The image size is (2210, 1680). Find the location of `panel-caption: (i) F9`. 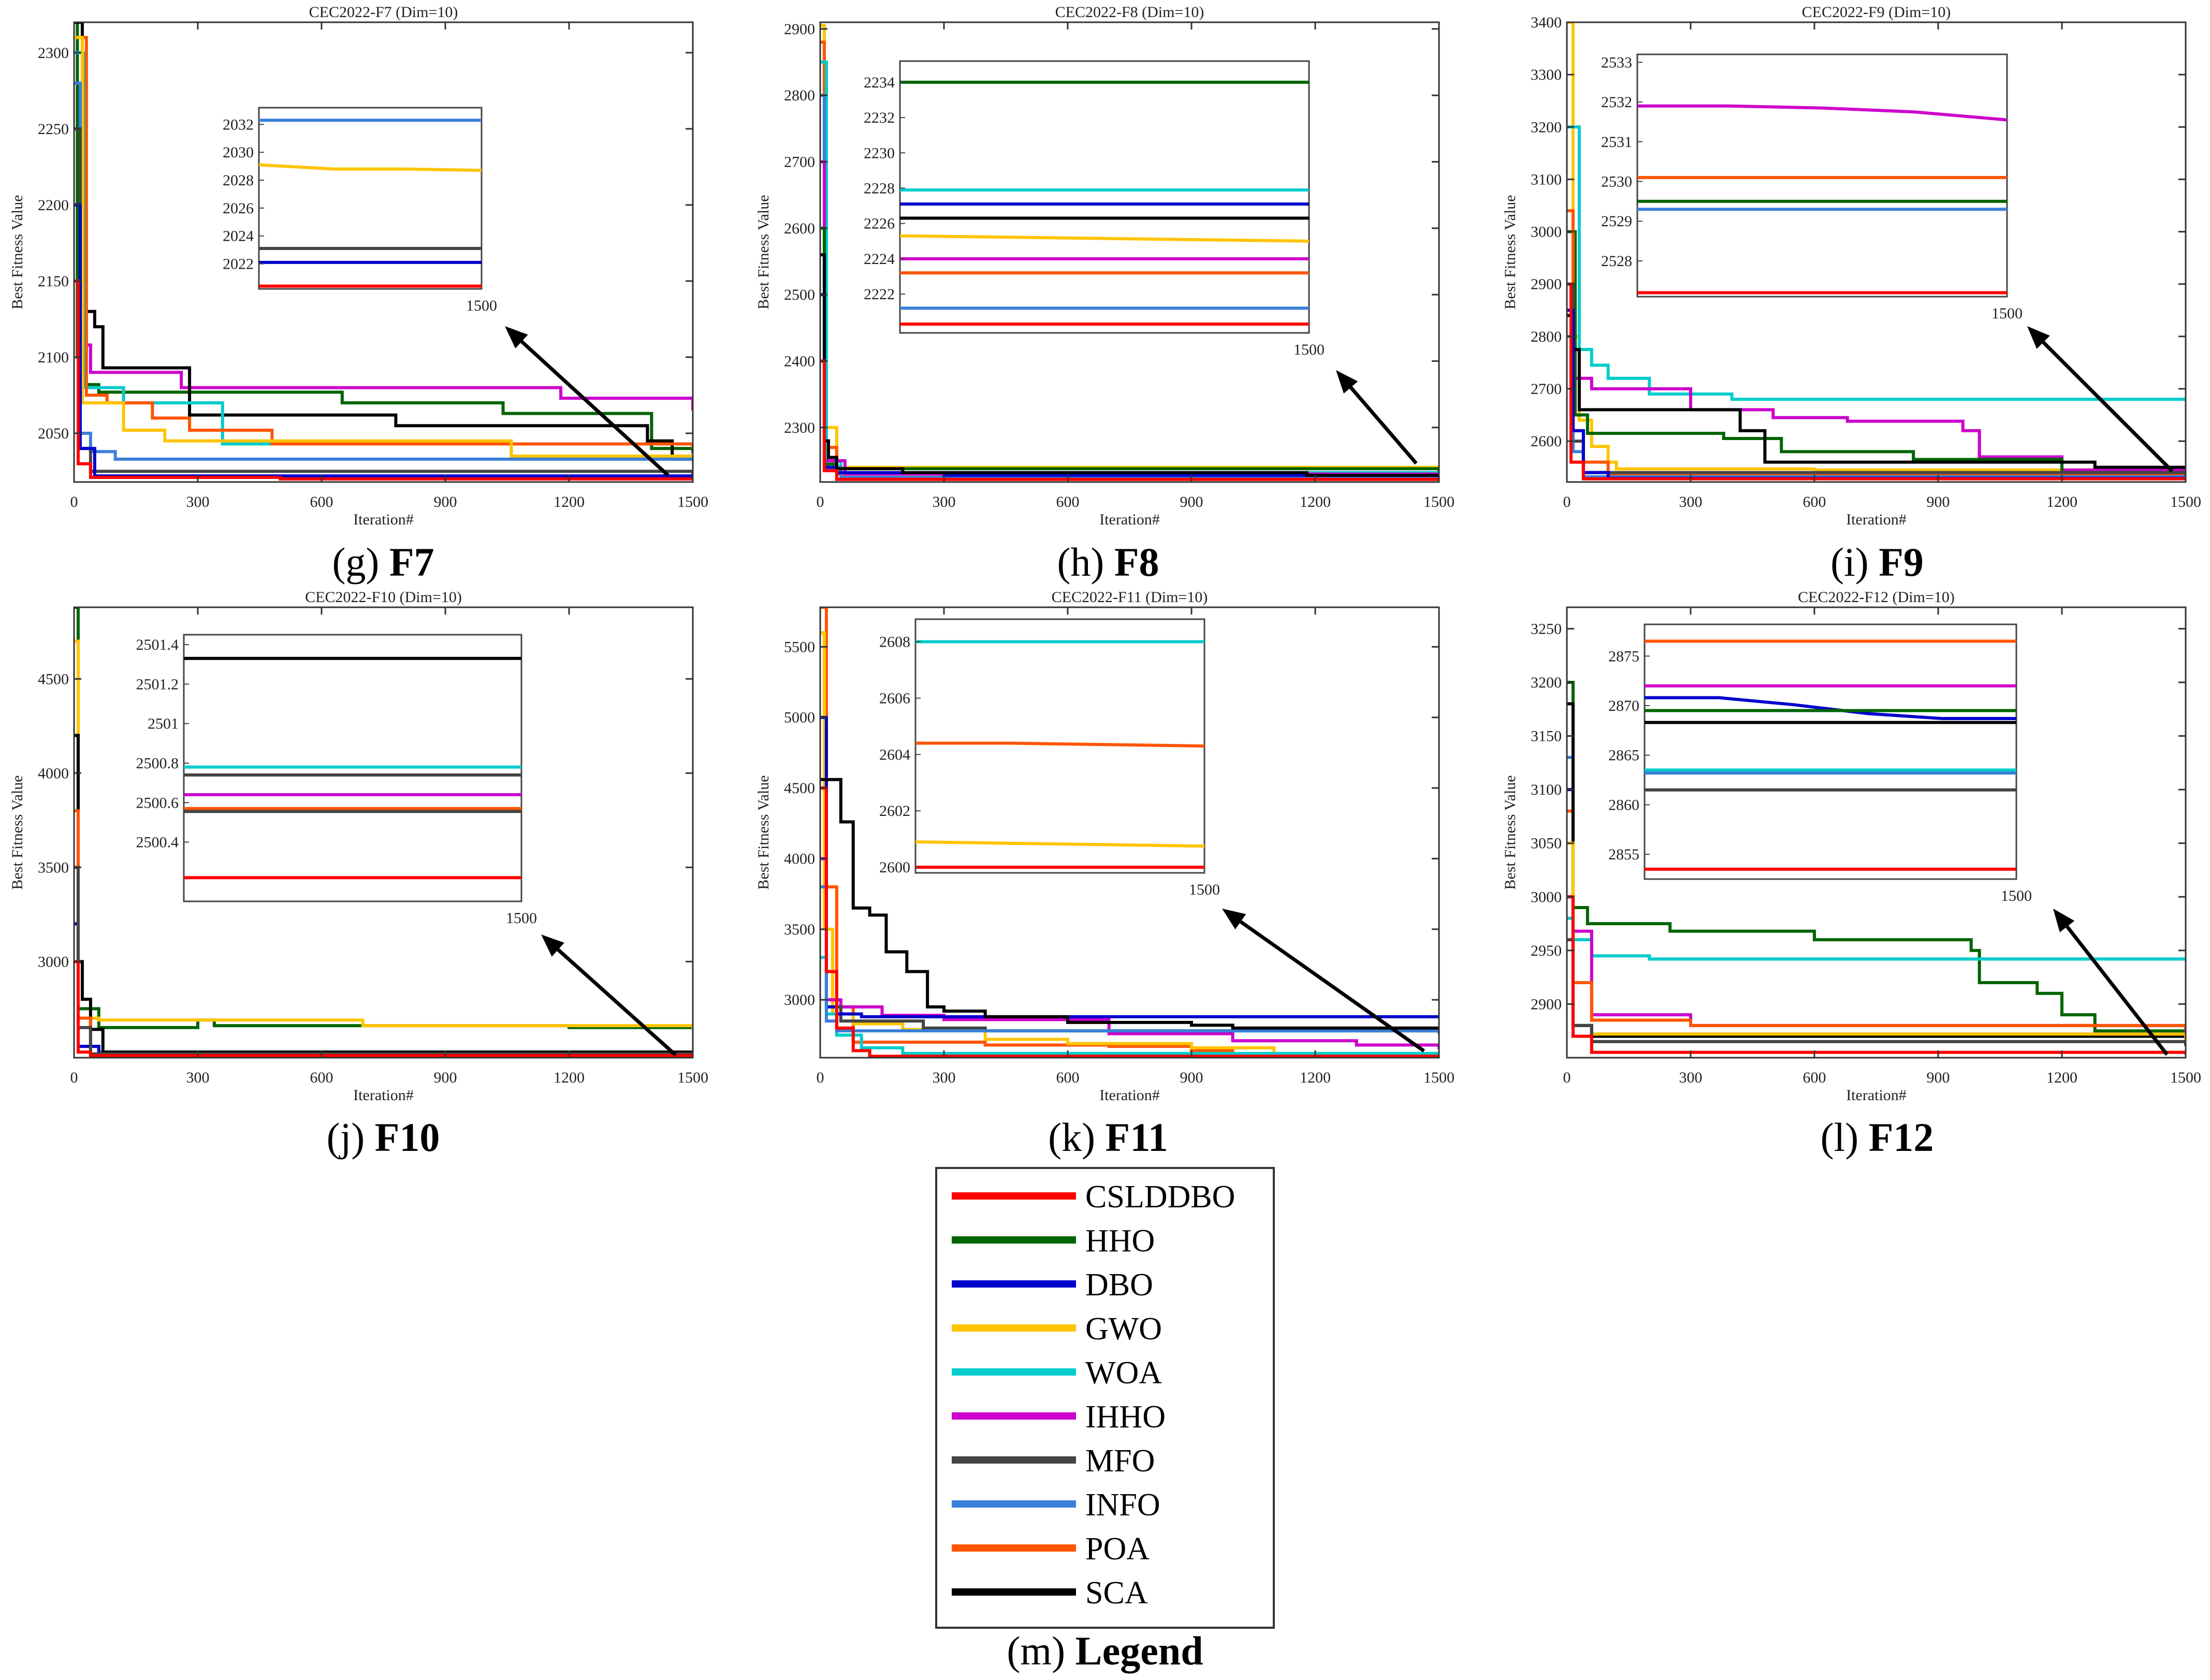

panel-caption: (i) F9 is located at coordinates (1877, 562).